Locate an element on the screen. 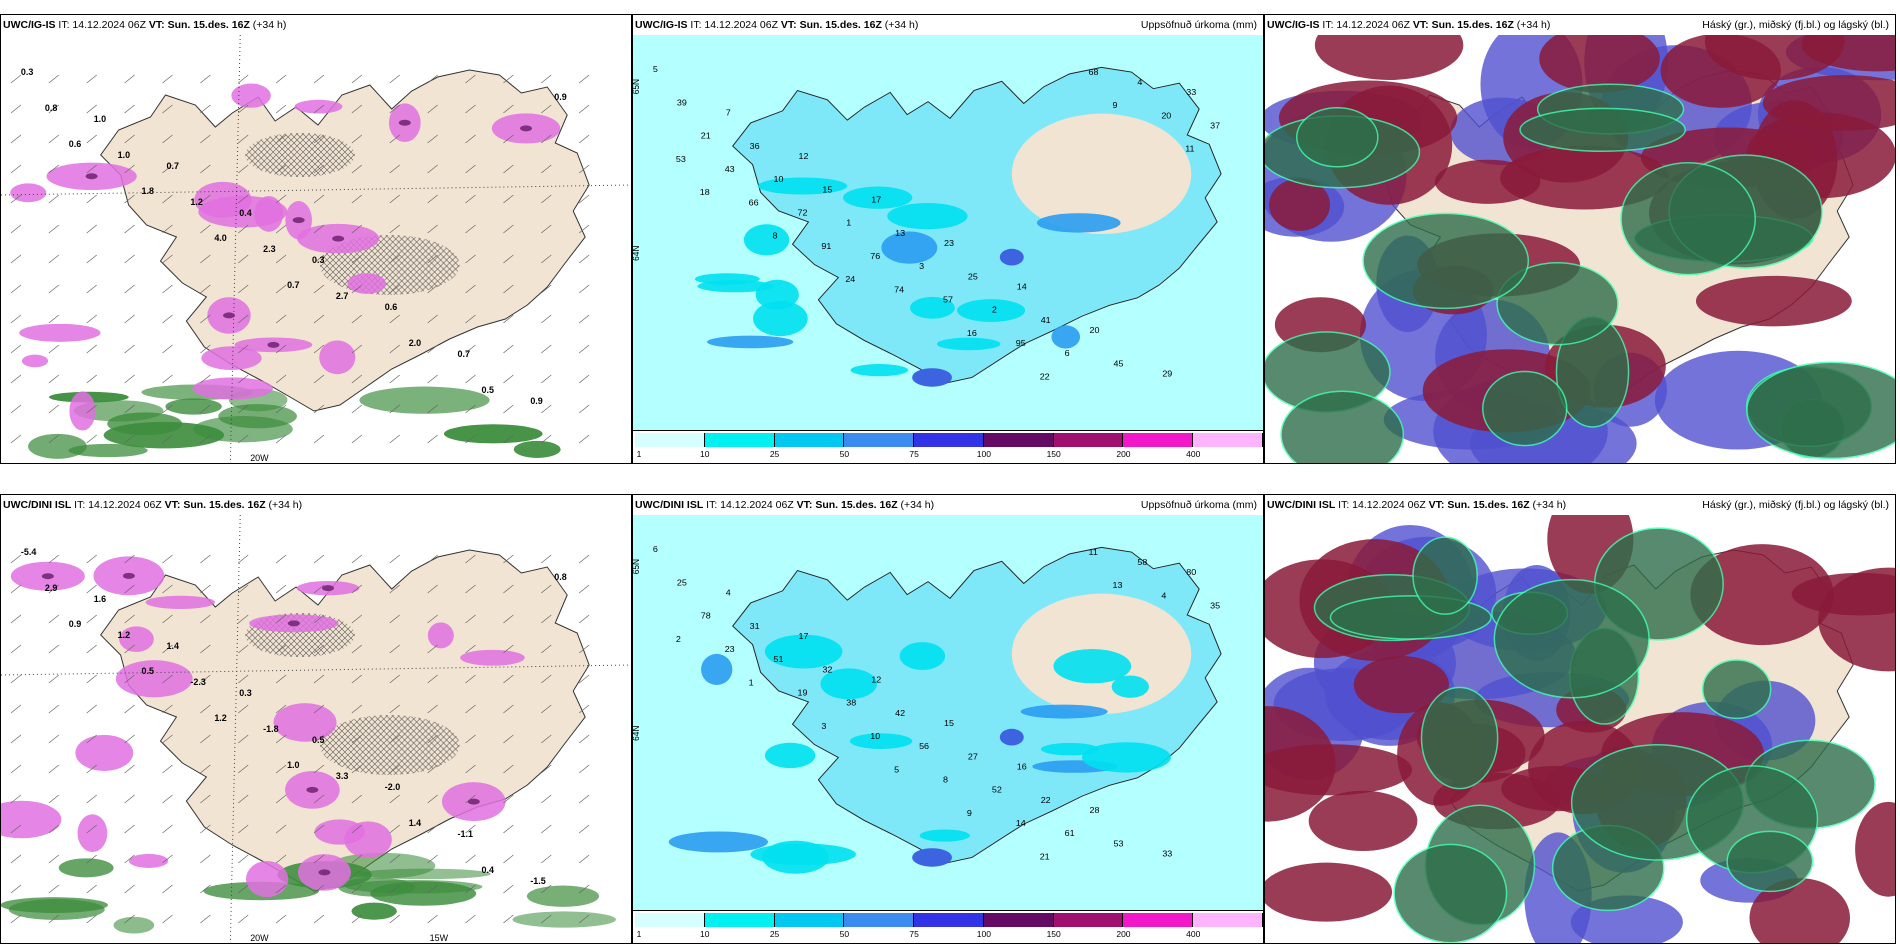 The width and height of the screenshot is (1900, 950). valid-time: VT: Sun. 15.des. 16Z is located at coordinates (831, 25).